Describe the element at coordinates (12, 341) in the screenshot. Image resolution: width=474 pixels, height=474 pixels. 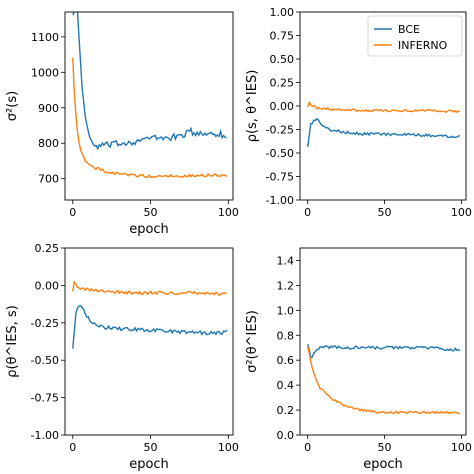
I see `y-axis-label: ρ(θ^IES, s)` at that location.